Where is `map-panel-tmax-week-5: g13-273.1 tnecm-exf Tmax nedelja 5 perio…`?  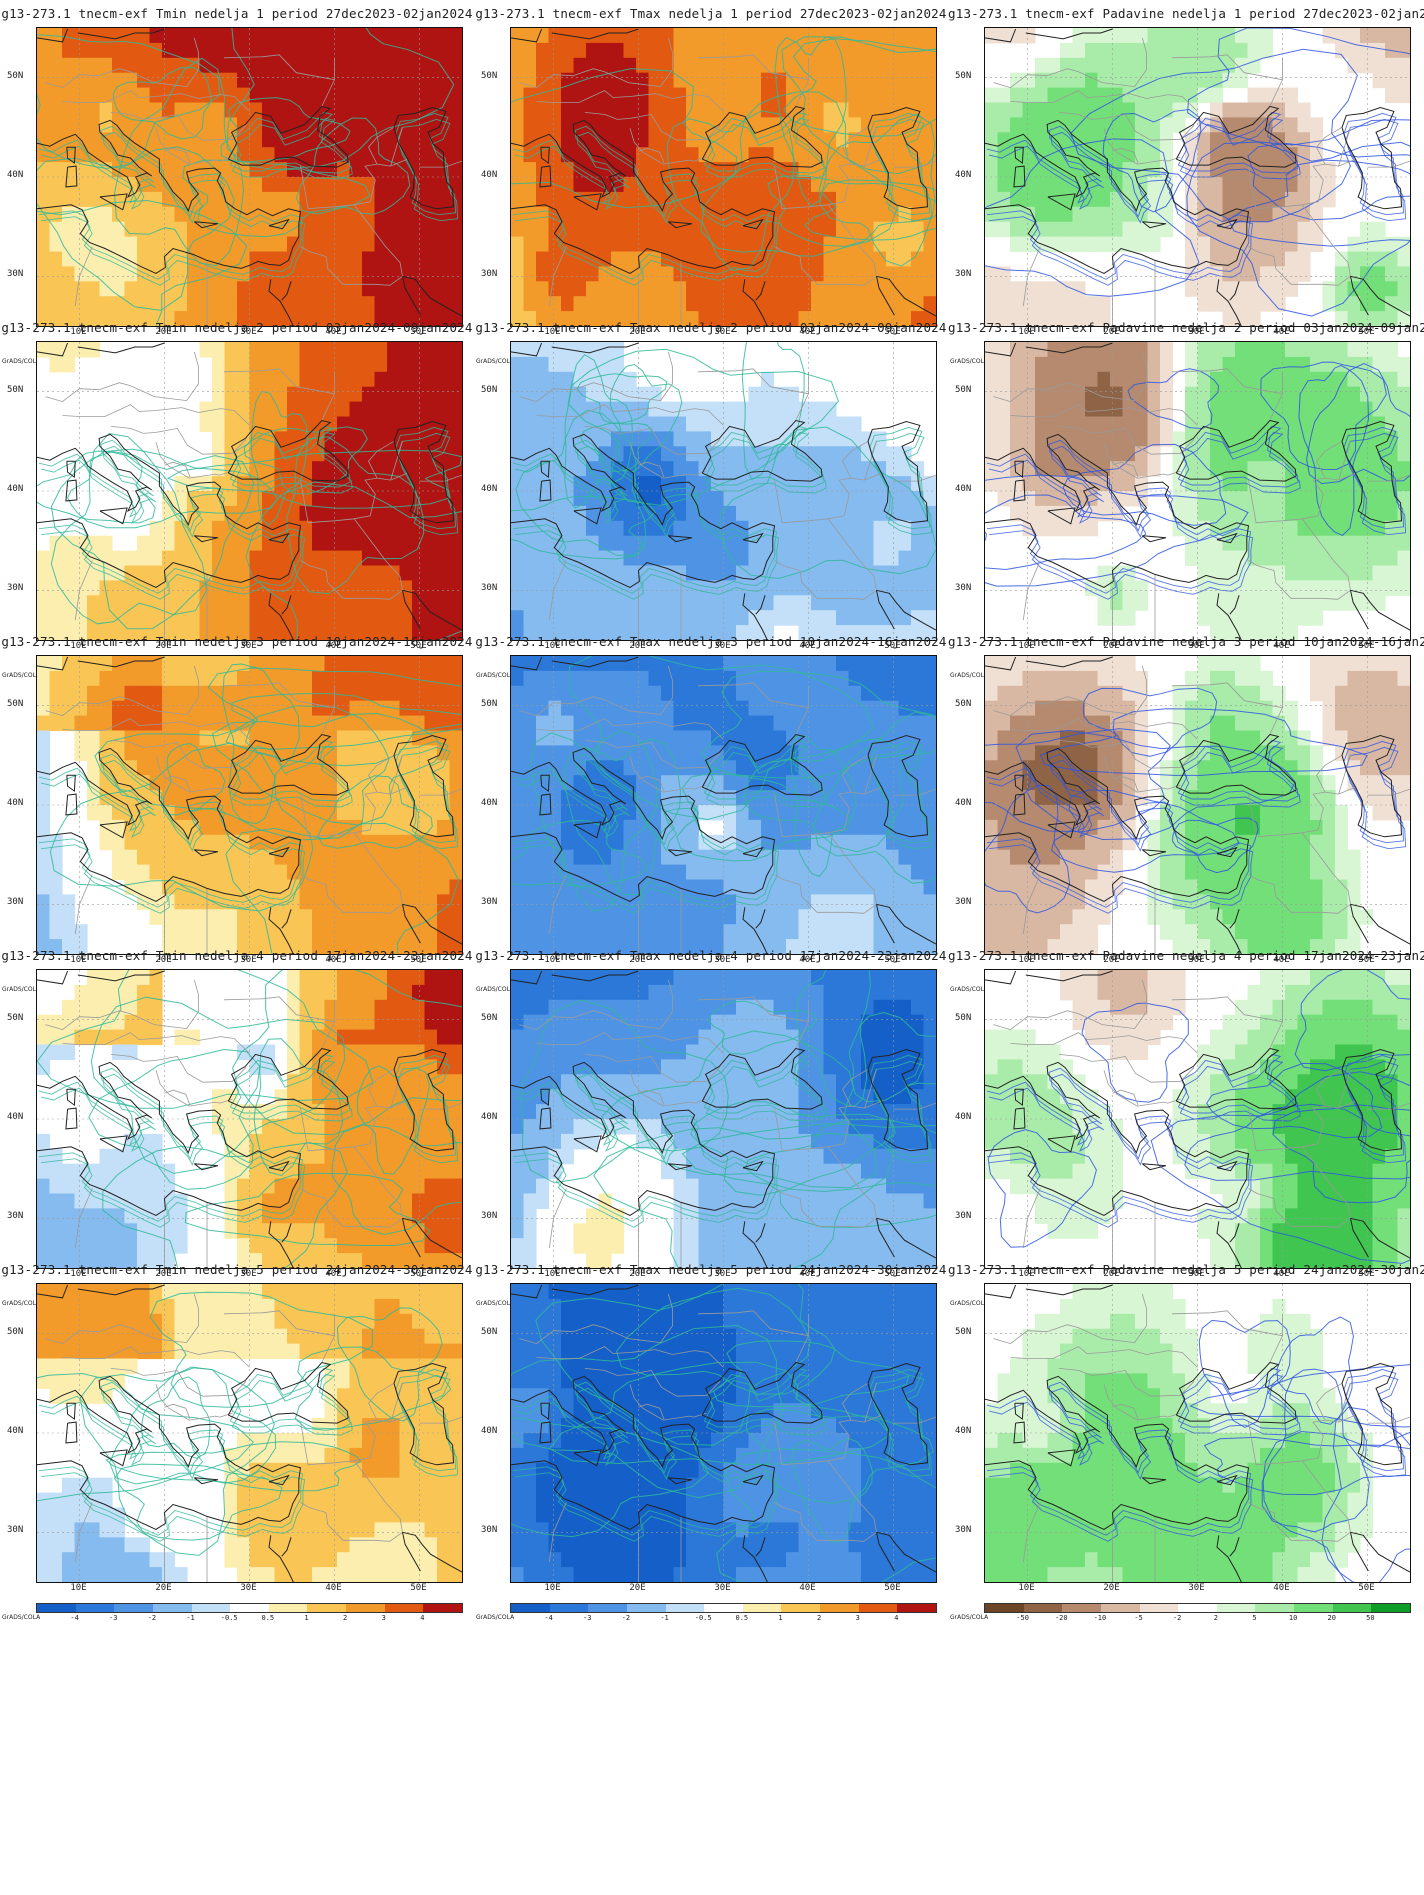
map-panel-tmax-week-5: g13-273.1 tnecm-exf Tmax nedelja 5 perio… is located at coordinates (711, 1445).